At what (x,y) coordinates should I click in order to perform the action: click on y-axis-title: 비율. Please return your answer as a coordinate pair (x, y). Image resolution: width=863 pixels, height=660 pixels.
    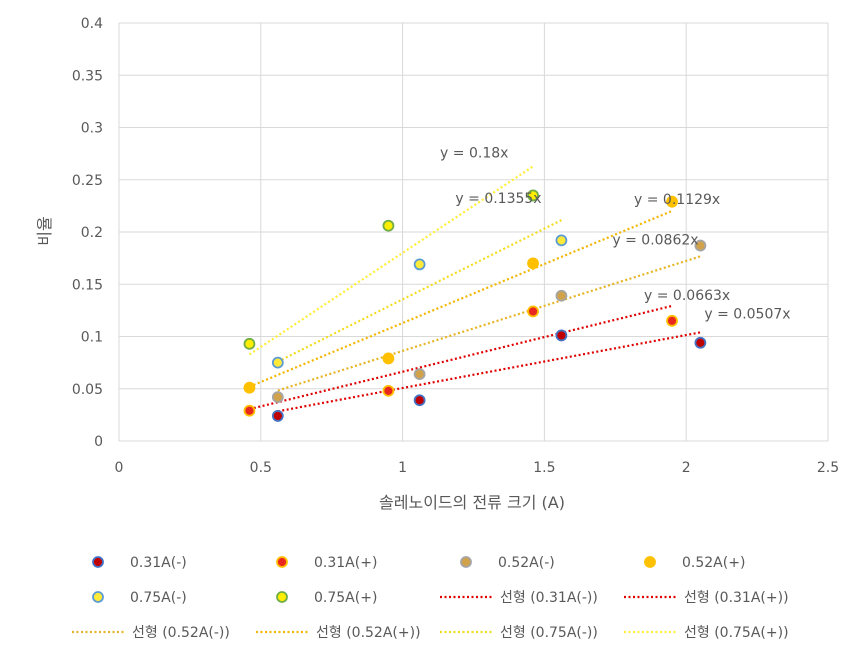
    Looking at the image, I should click on (44, 230).